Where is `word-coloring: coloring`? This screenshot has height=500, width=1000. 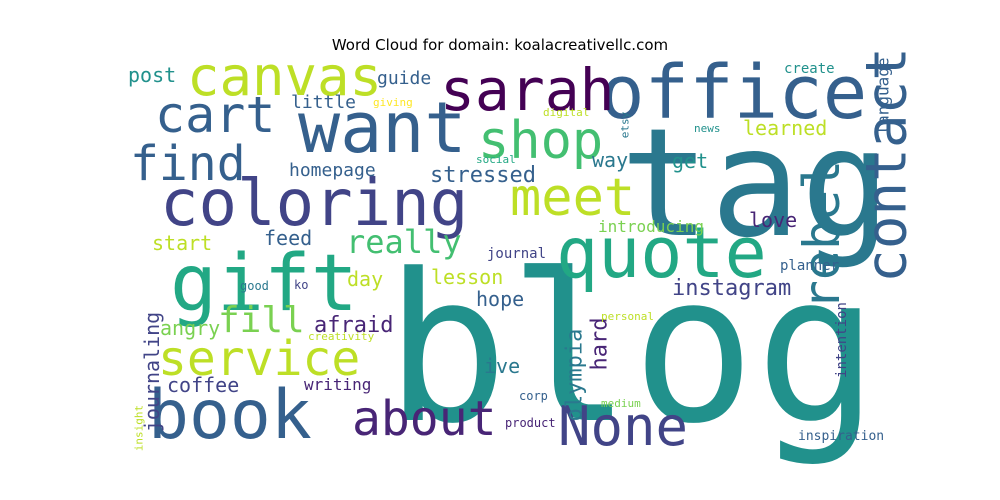
word-coloring: coloring is located at coordinates (314, 204).